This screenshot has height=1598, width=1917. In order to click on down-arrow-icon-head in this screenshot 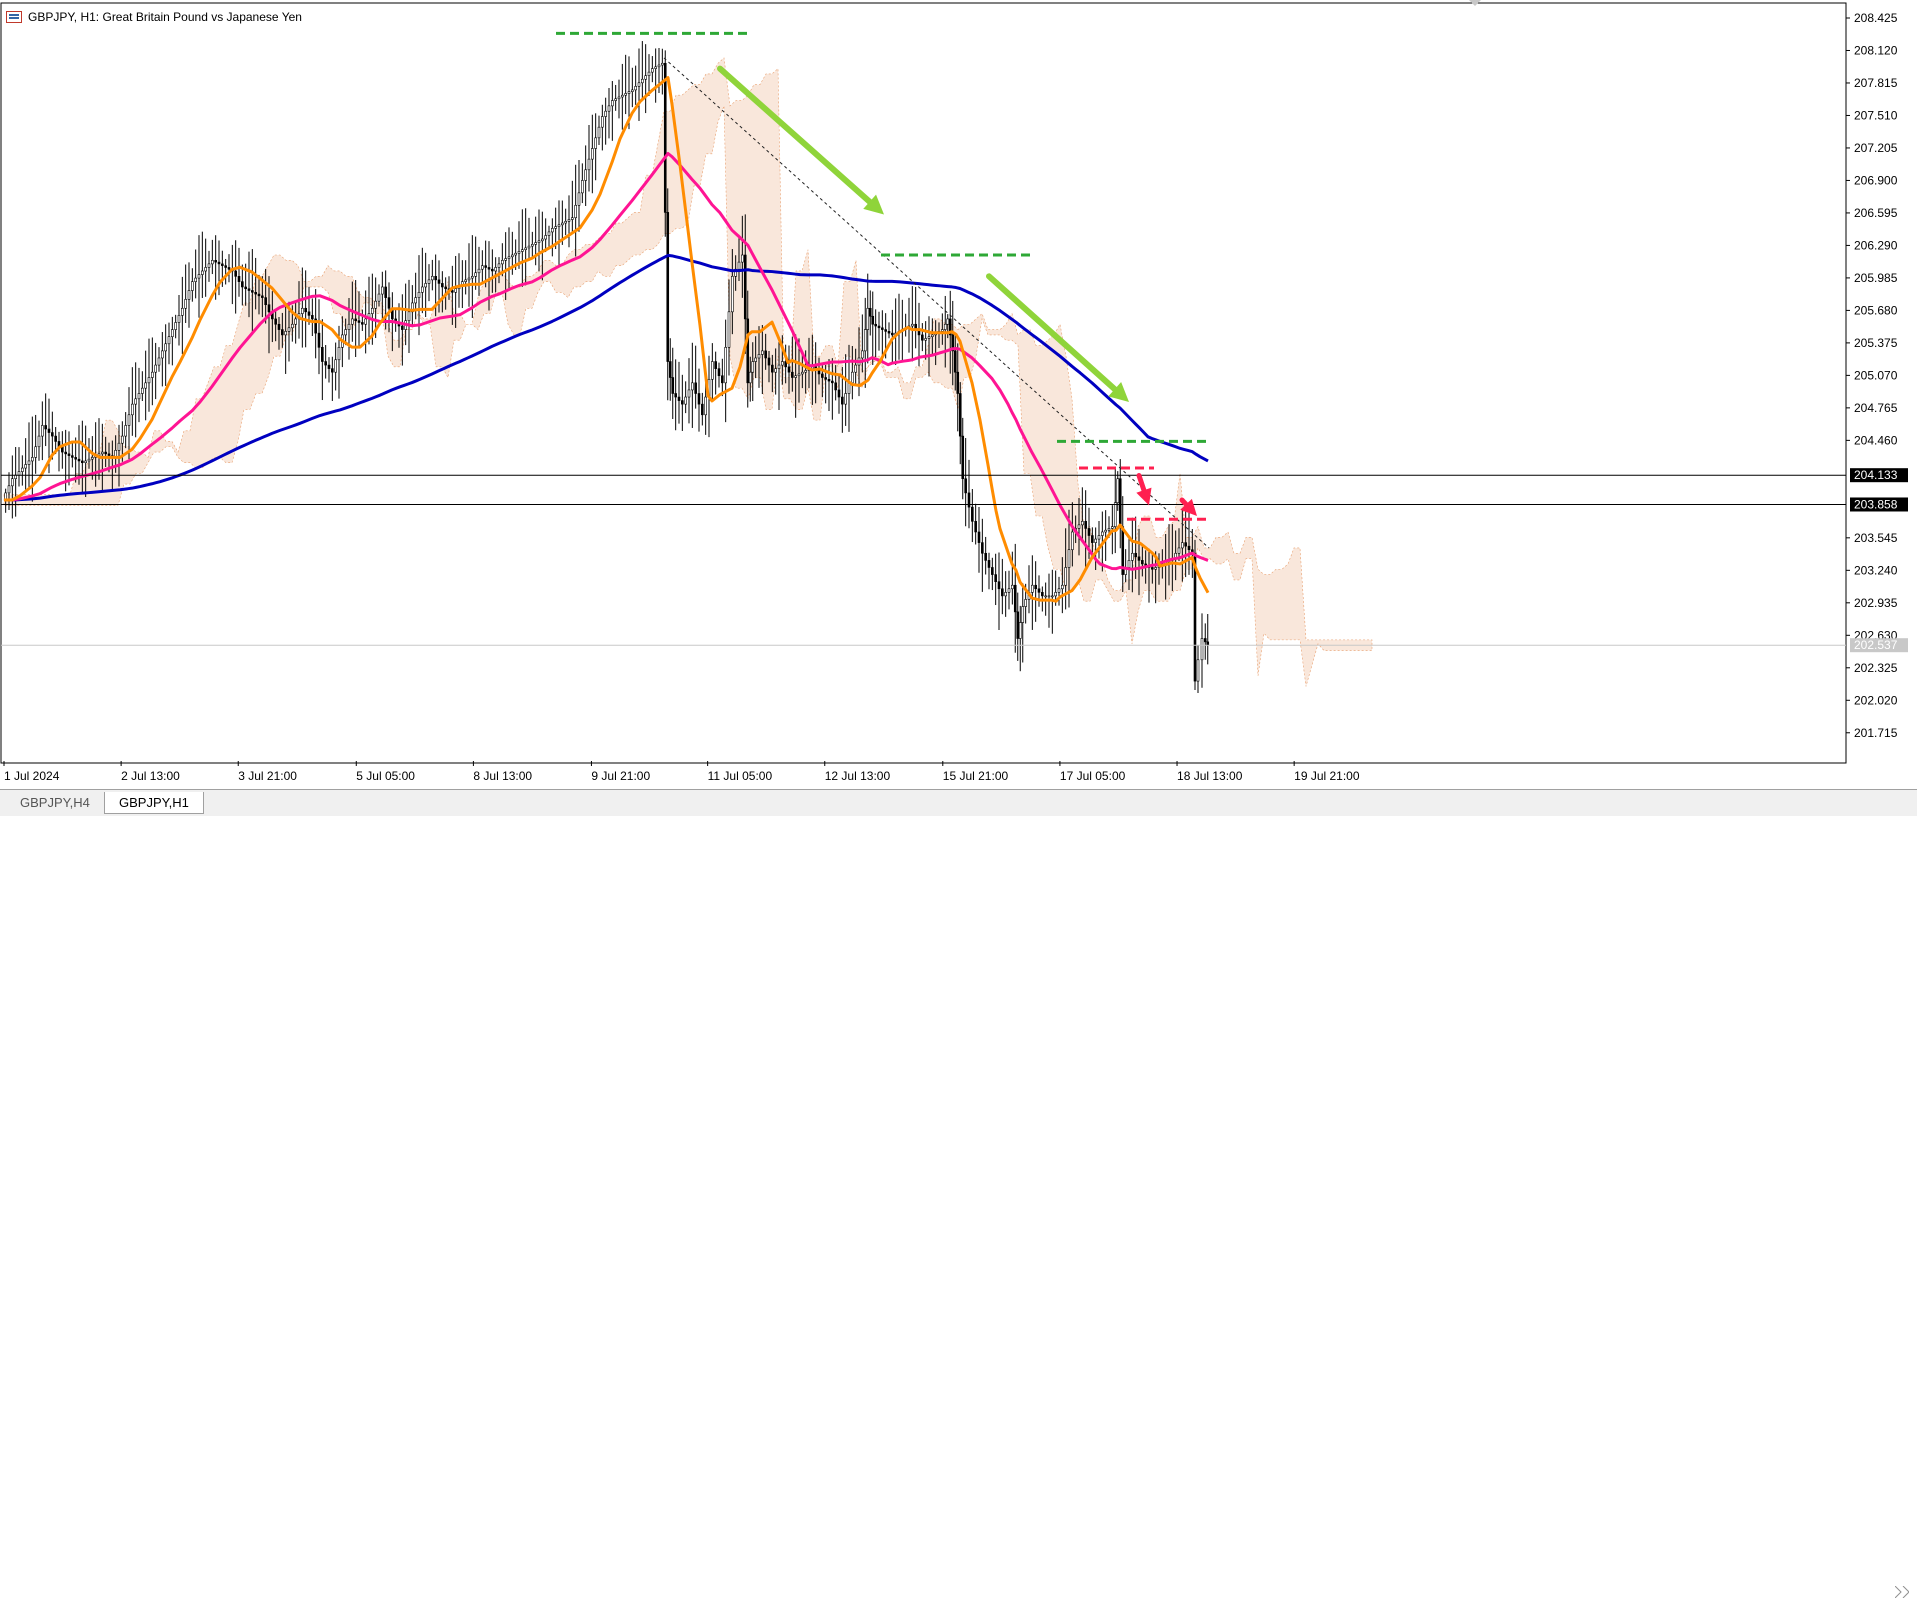, I will do `click(873, 204)`.